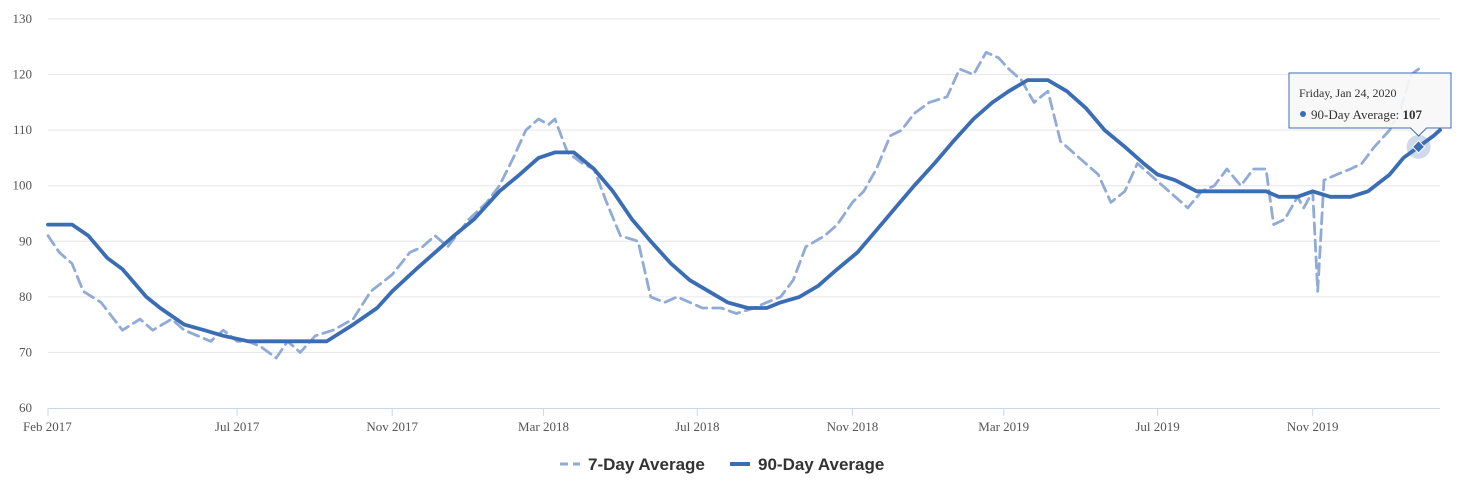 This screenshot has width=1466, height=481. I want to click on x-tick-label: Jul 2018, so click(697, 426).